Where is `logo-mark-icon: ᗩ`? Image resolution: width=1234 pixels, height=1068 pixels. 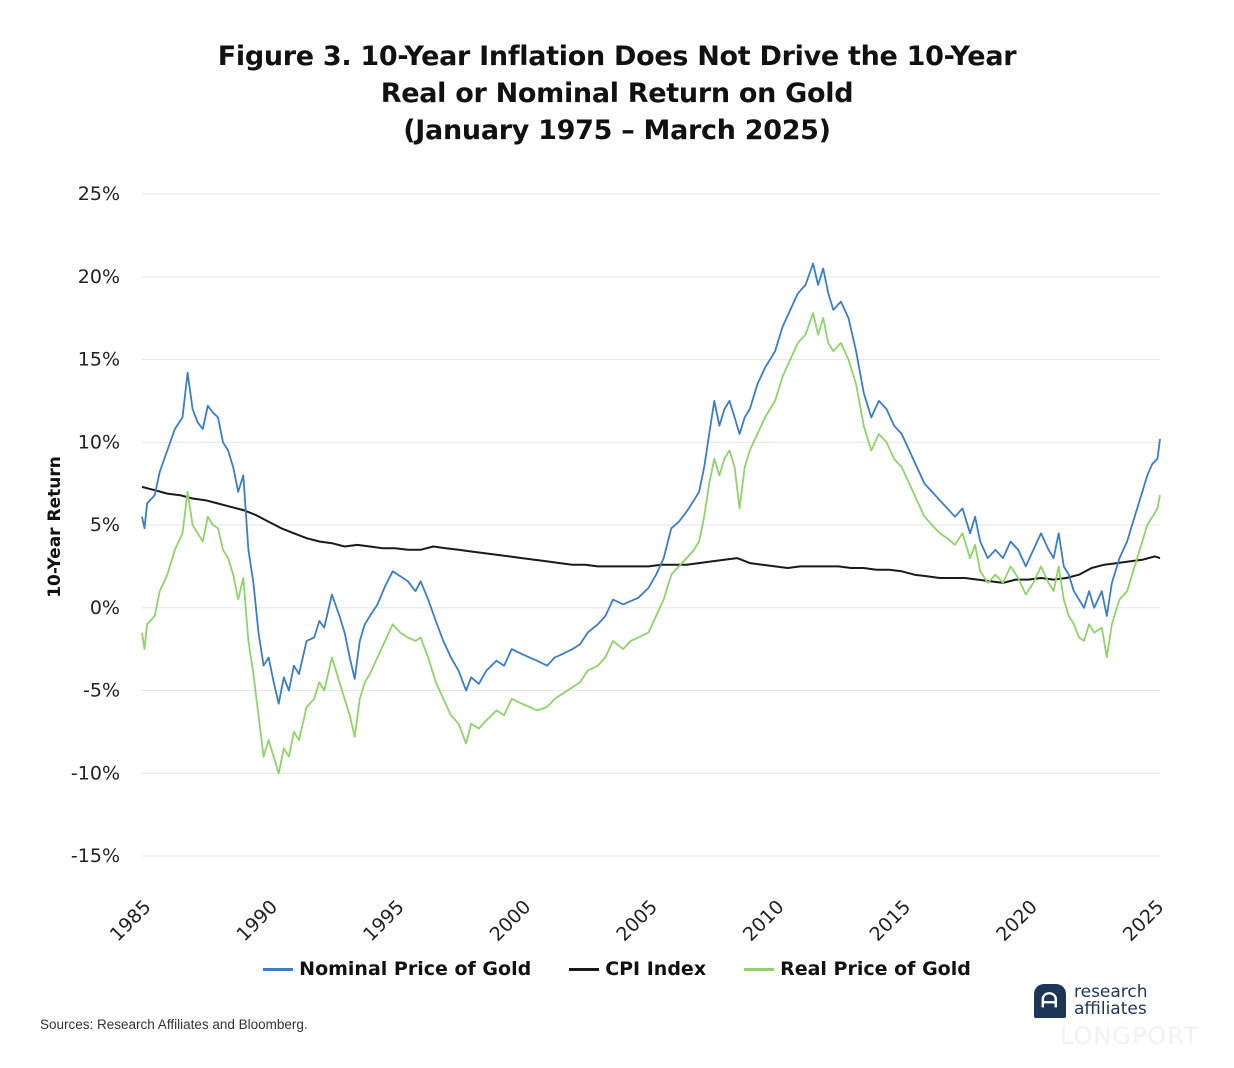
logo-mark-icon: ᗩ is located at coordinates (1050, 1001).